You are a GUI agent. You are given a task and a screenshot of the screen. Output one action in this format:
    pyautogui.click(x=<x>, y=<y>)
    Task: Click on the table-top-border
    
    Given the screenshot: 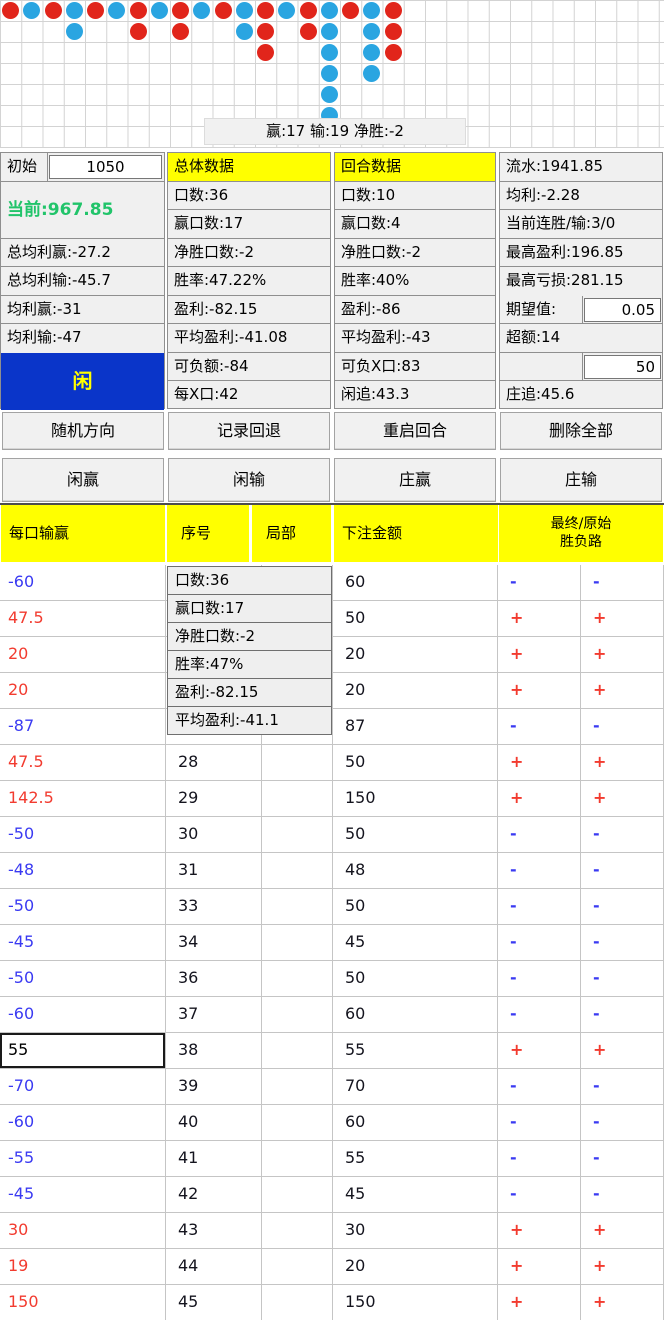 What is the action you would take?
    pyautogui.click(x=332, y=504)
    